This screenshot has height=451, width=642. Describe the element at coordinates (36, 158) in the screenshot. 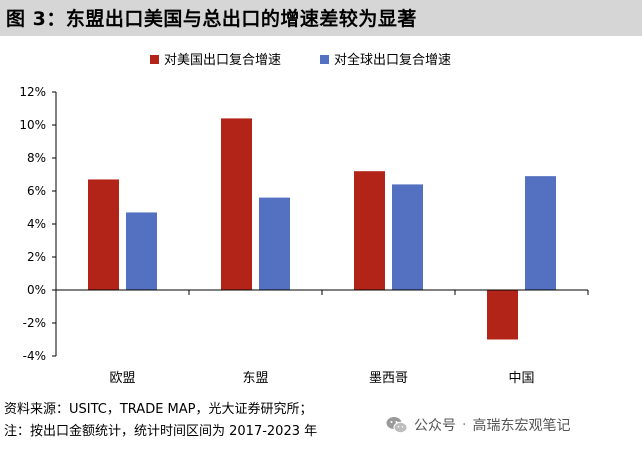

I see `y-tick-label: 8%` at that location.